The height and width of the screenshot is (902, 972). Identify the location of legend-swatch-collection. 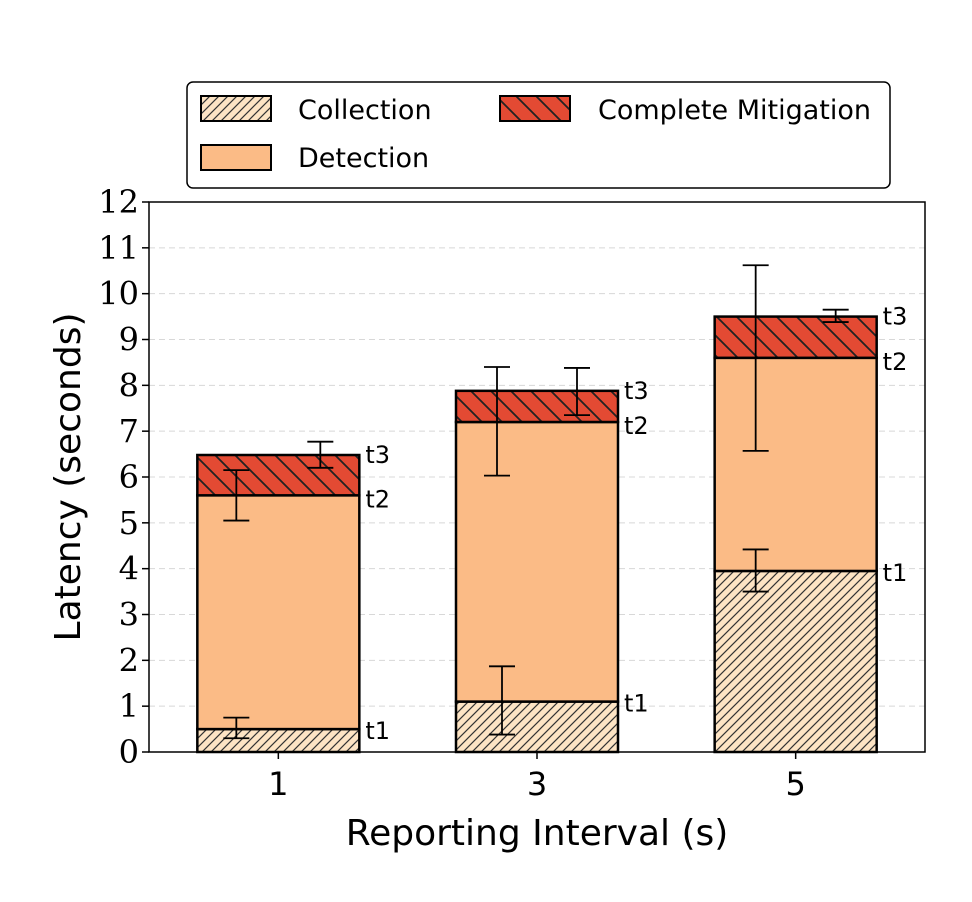
(236, 108).